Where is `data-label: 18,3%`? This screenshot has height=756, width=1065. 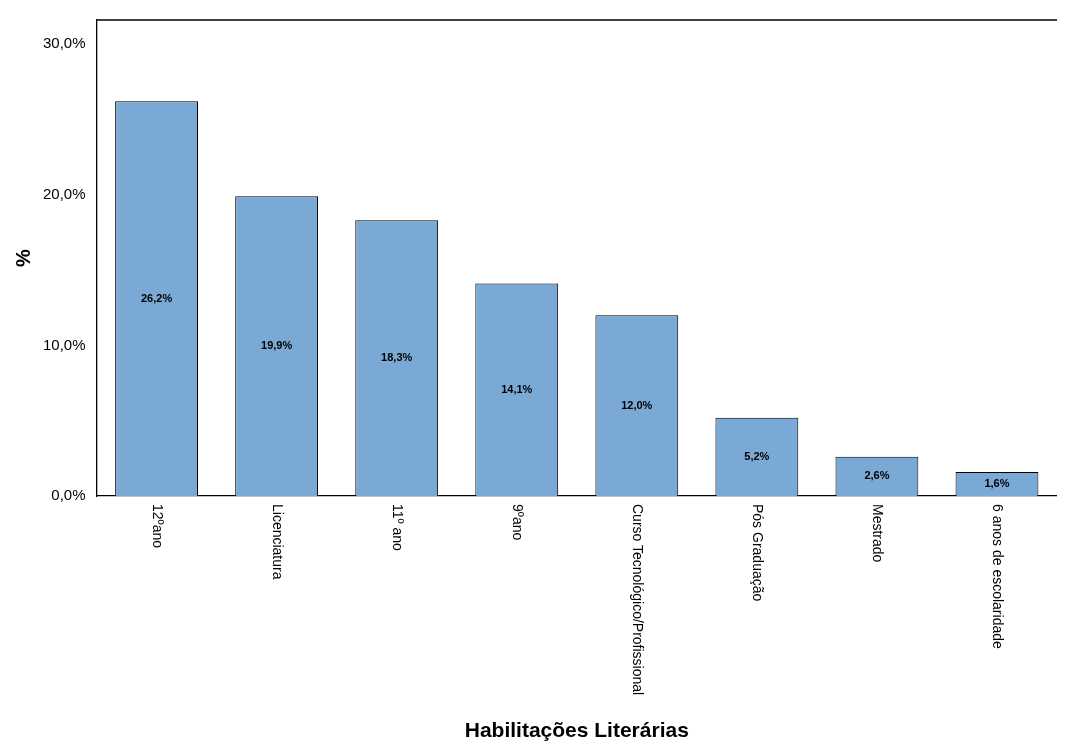 data-label: 18,3% is located at coordinates (397, 357).